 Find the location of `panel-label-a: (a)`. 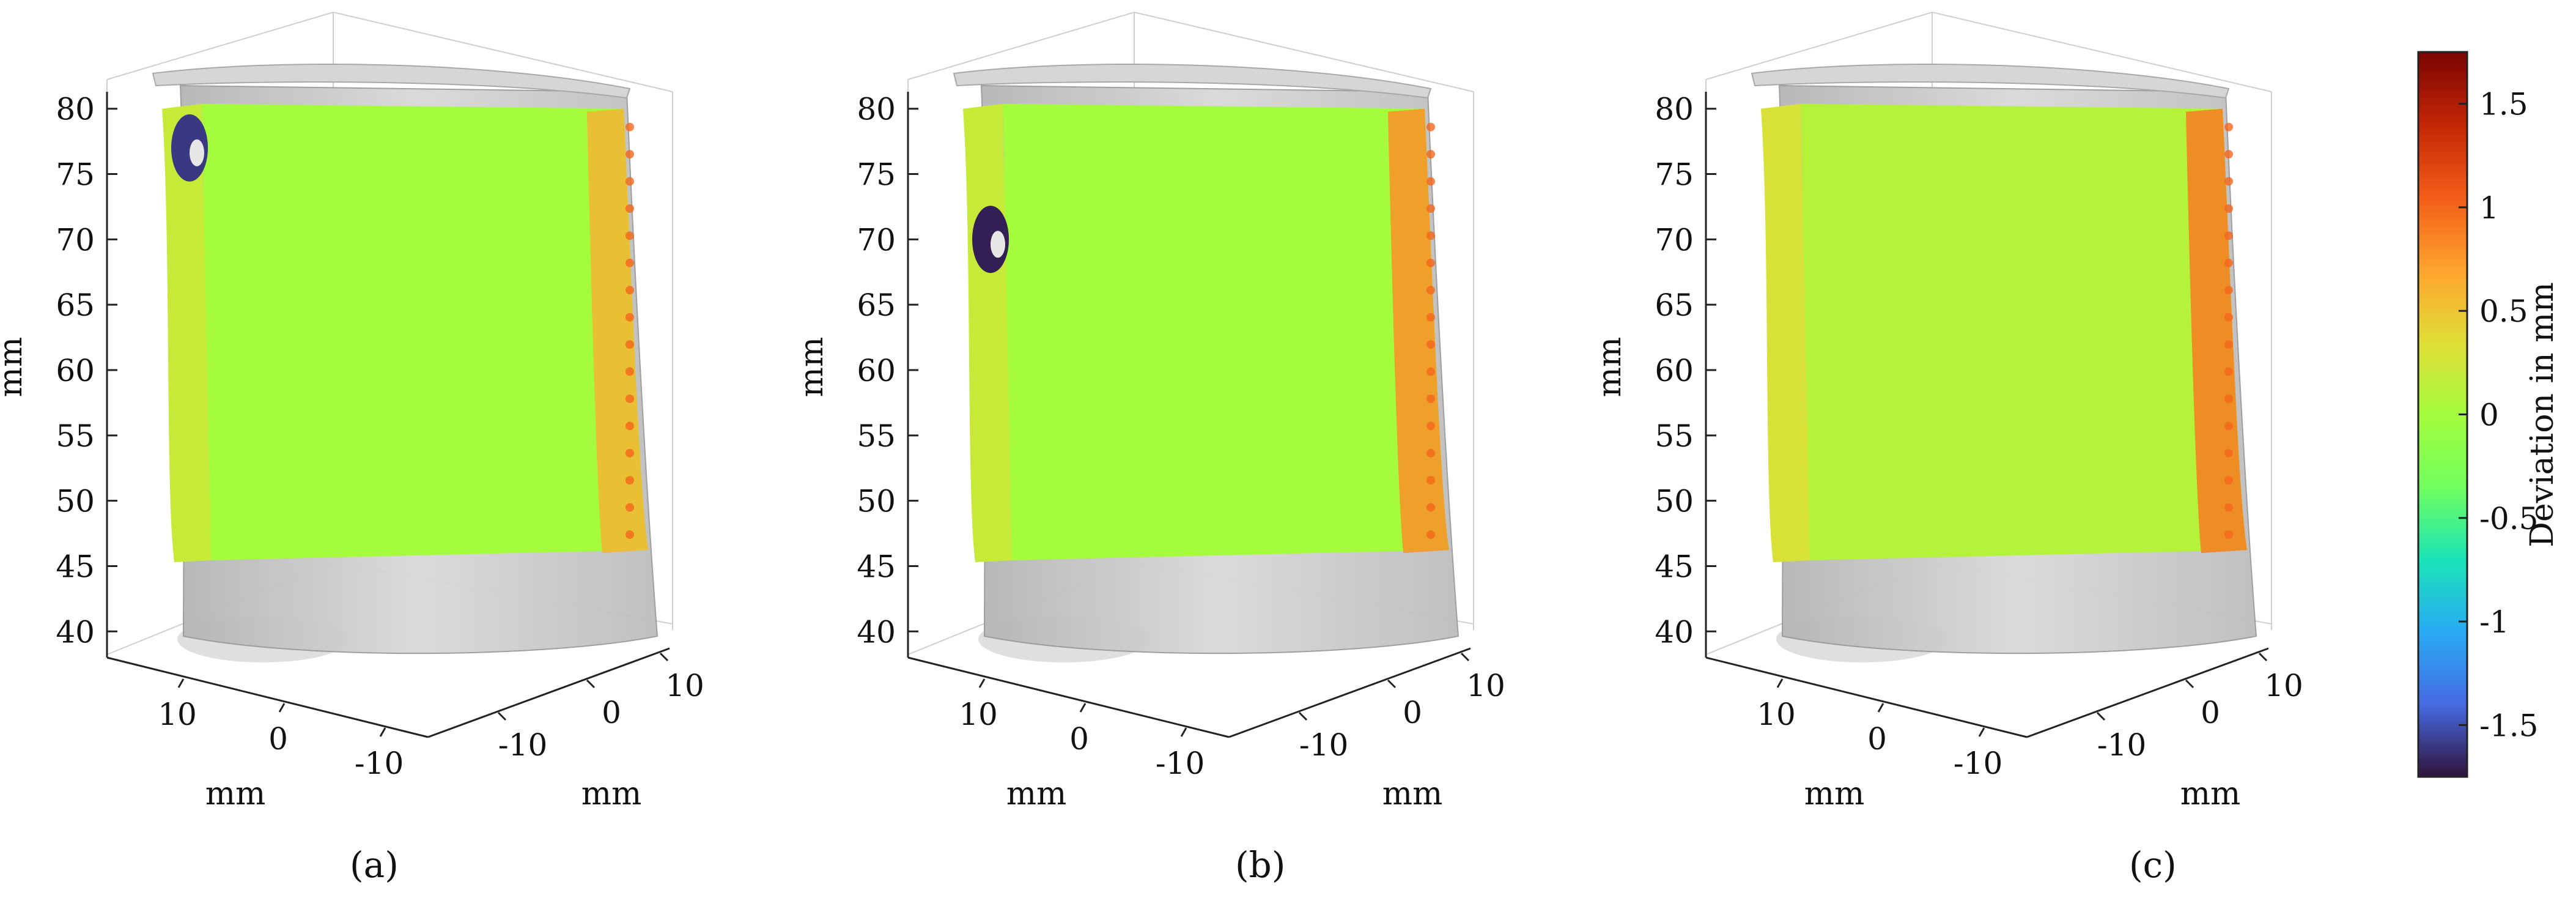

panel-label-a: (a) is located at coordinates (374, 865).